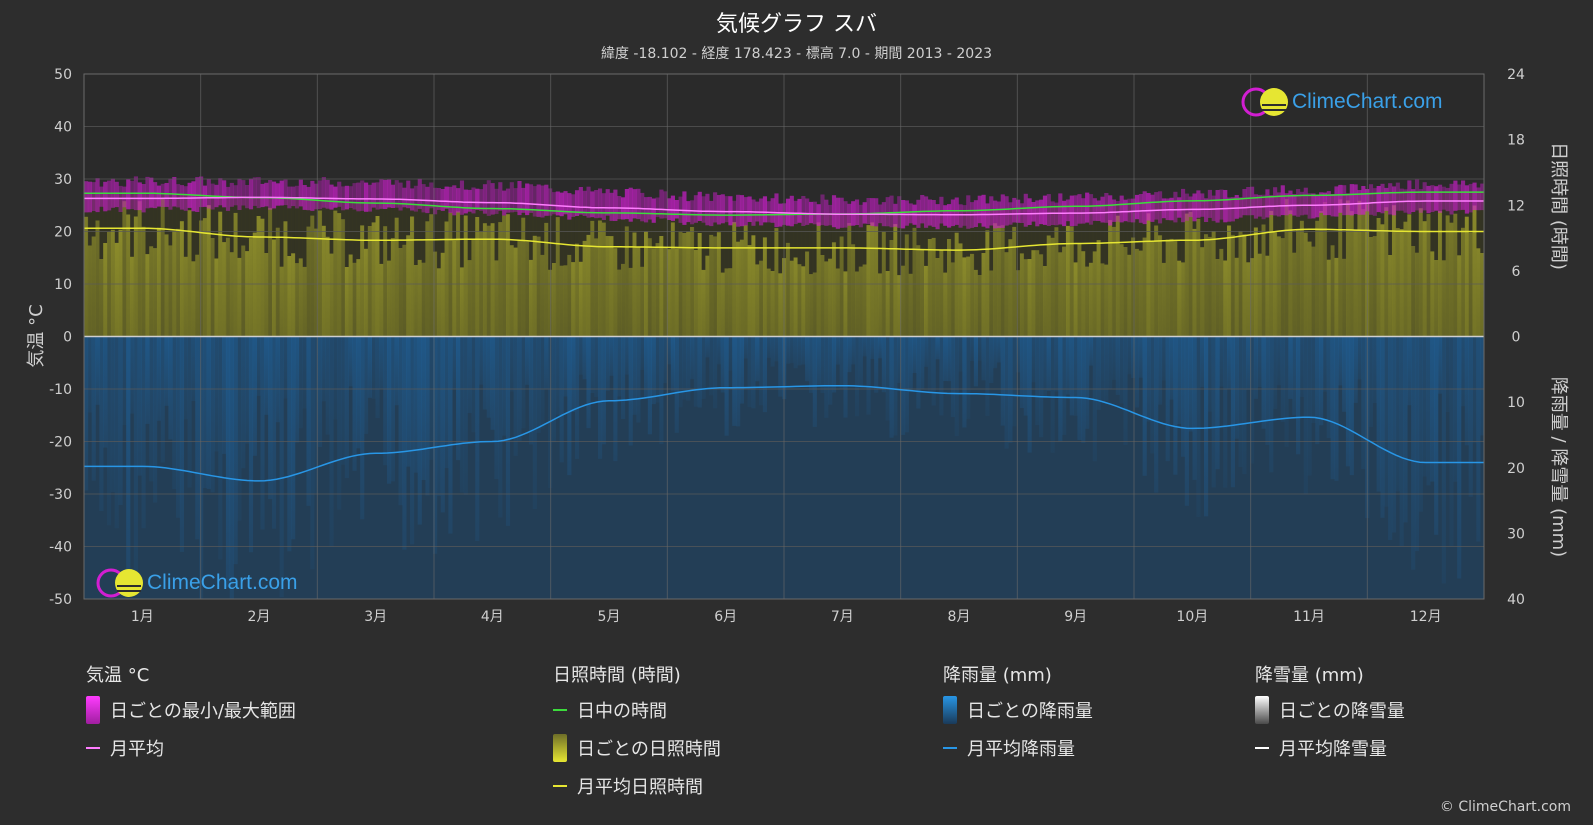 This screenshot has height=825, width=1593. I want to click on snow-avg-swatch, so click(1262, 748).